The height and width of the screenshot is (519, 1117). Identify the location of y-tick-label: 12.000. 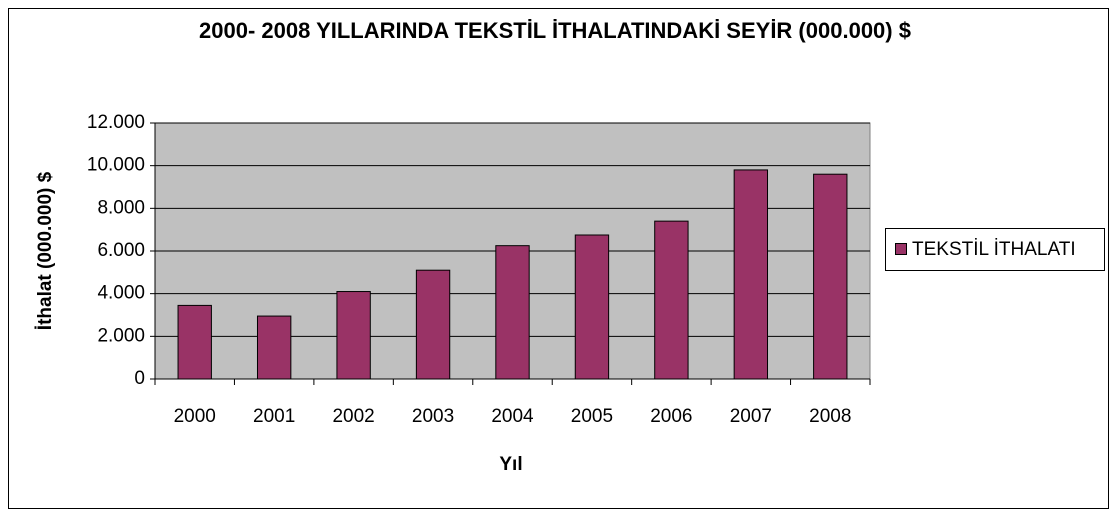
(116, 122).